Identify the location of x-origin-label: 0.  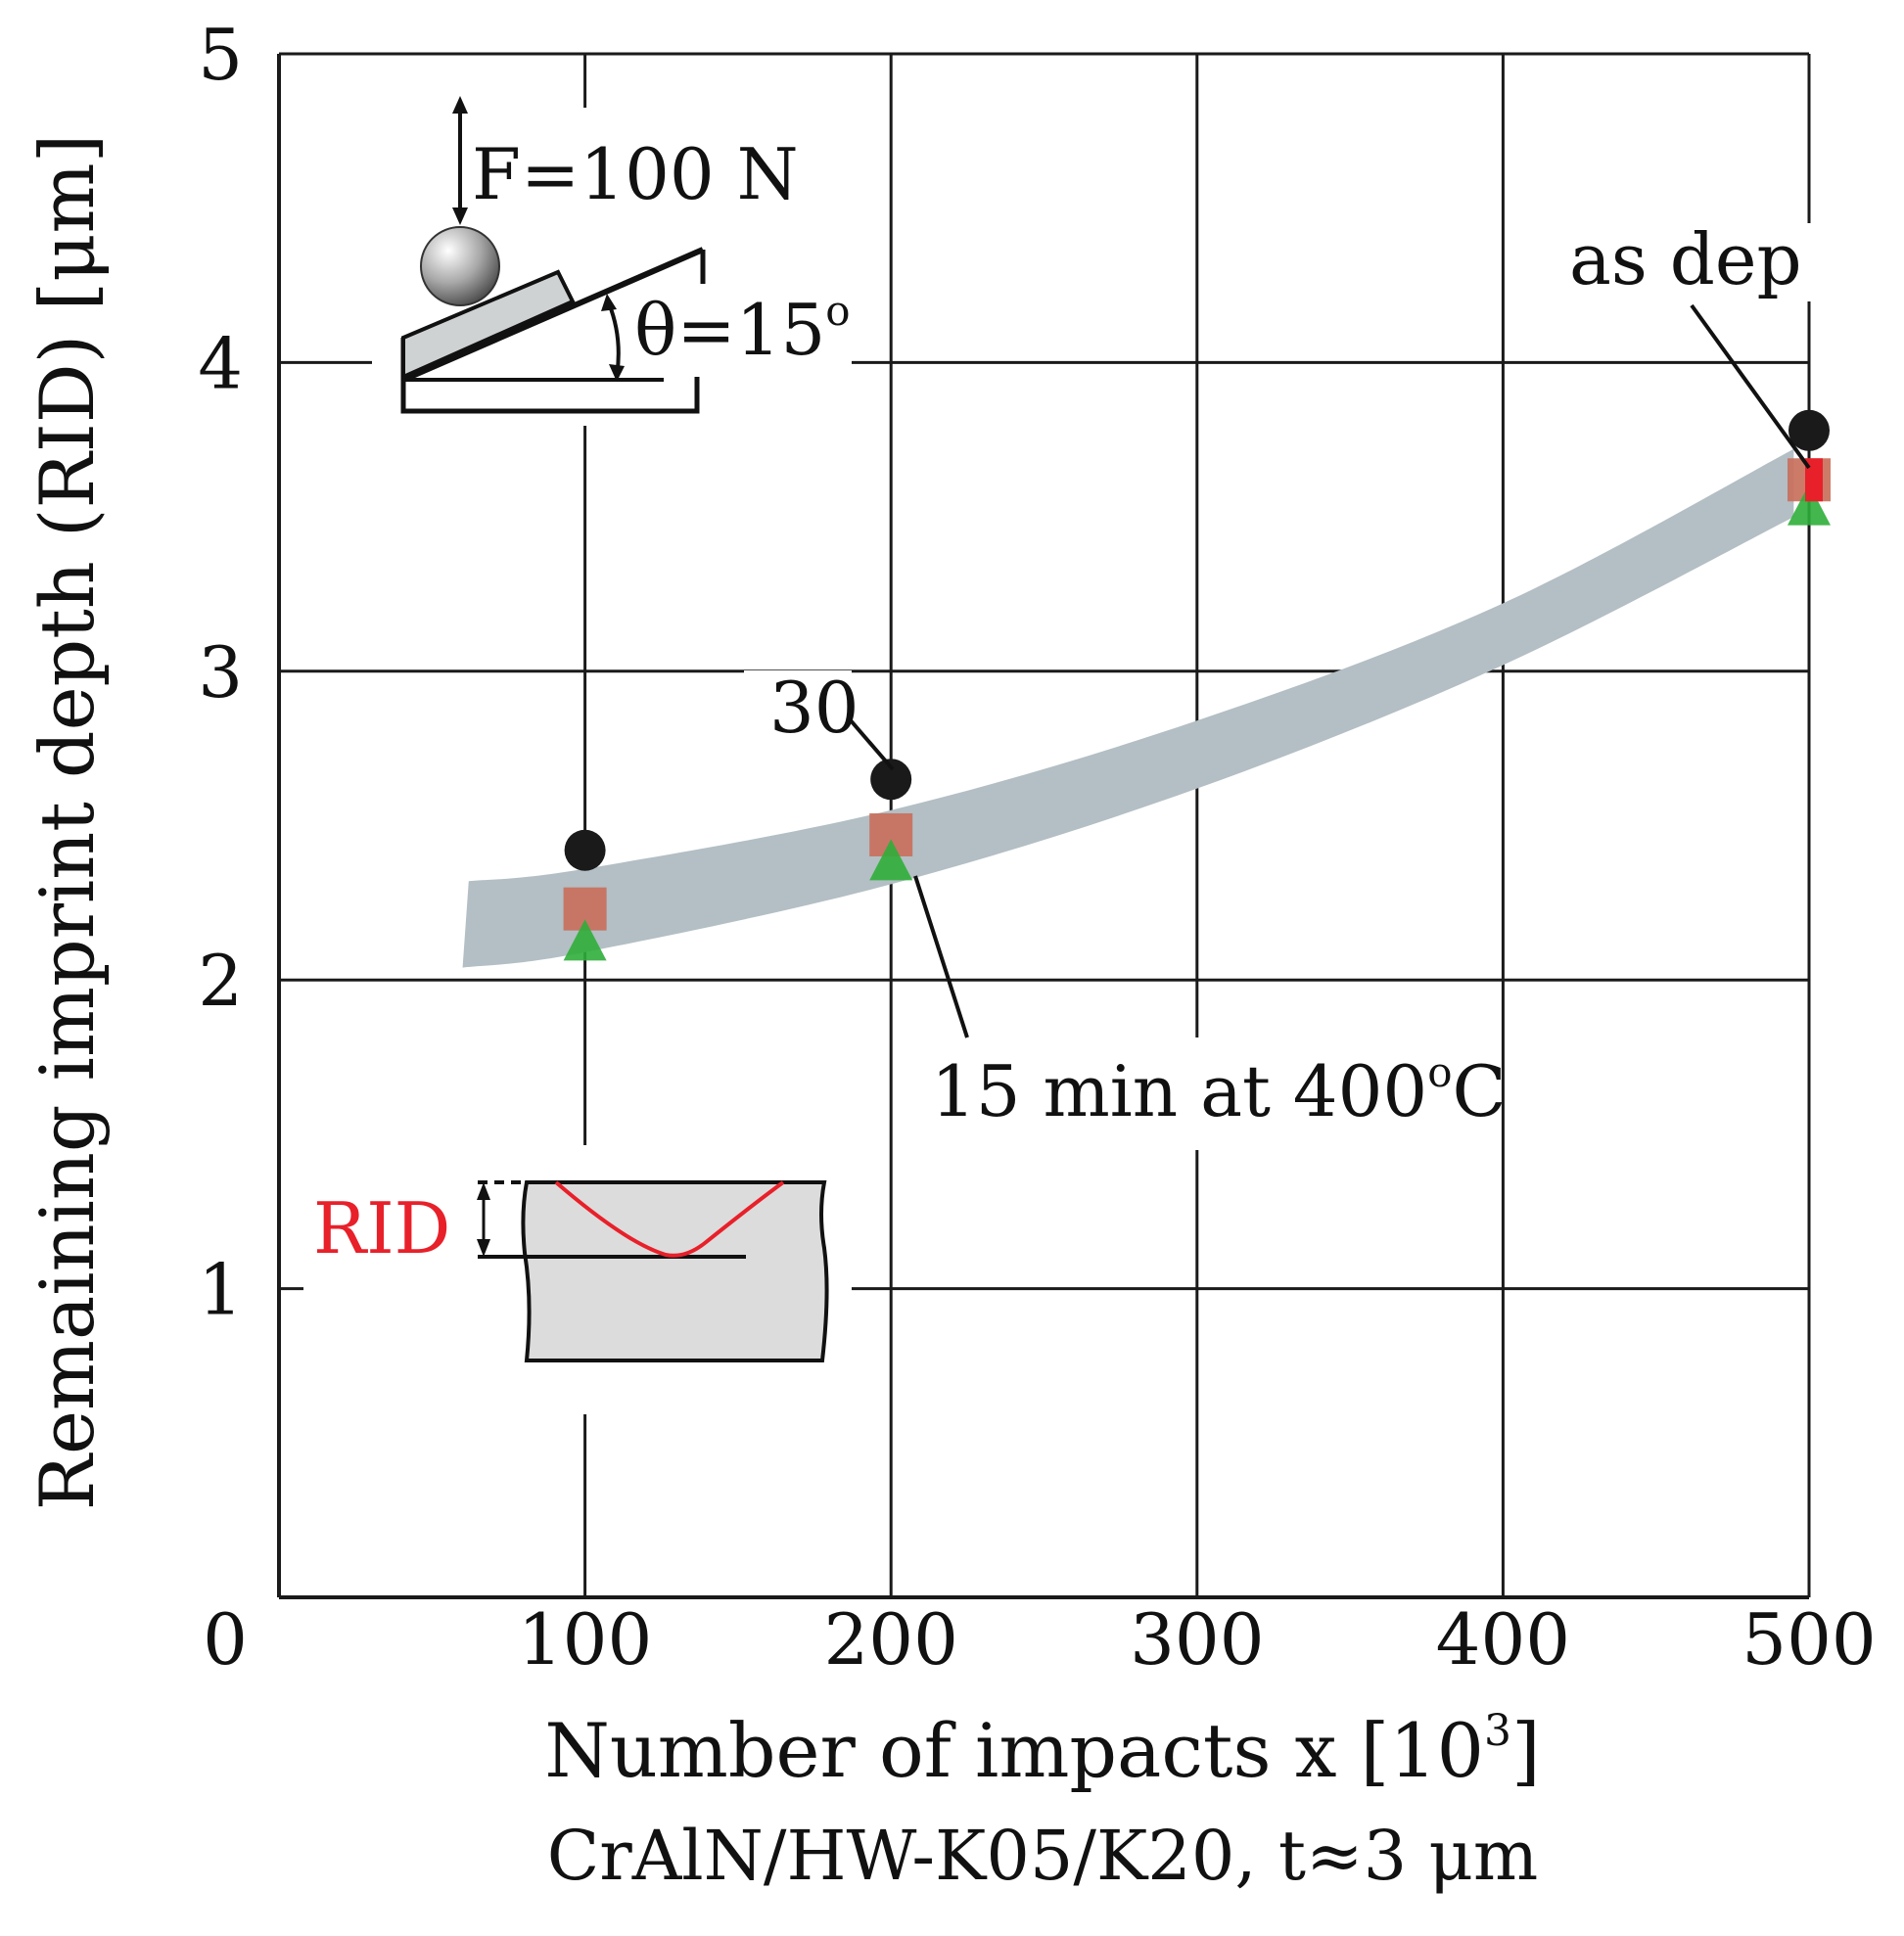
(225, 1639).